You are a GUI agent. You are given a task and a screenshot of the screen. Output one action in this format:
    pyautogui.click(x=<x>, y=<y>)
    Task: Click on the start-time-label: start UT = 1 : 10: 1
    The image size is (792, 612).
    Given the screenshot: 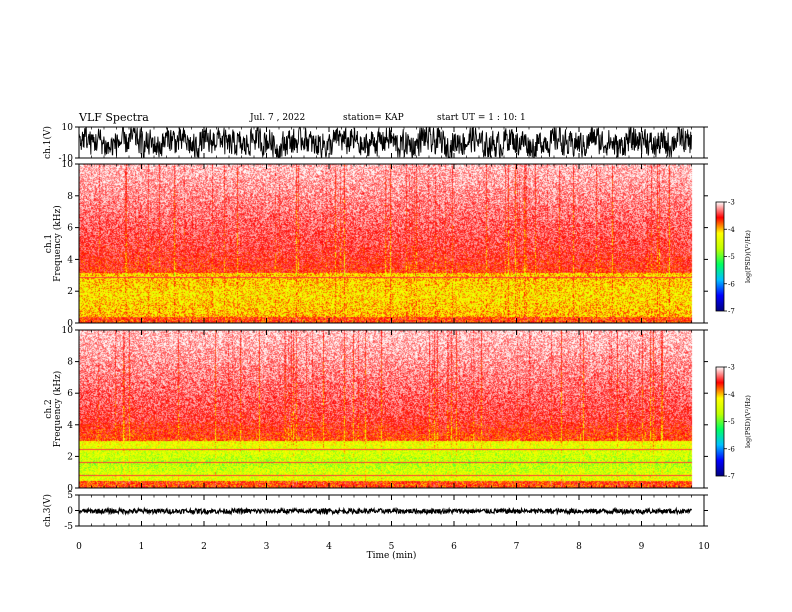 What is the action you would take?
    pyautogui.click(x=481, y=118)
    